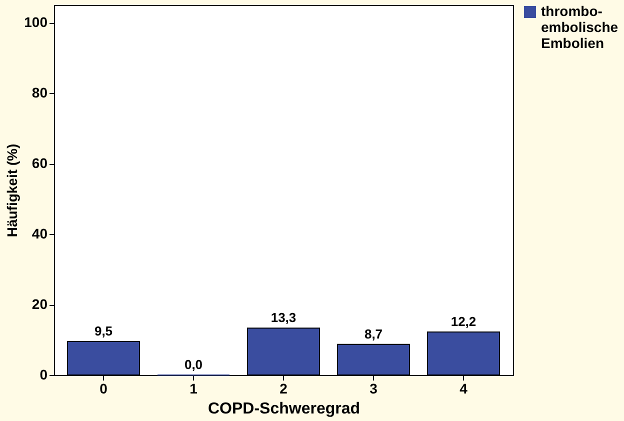 The width and height of the screenshot is (624, 421). Describe the element at coordinates (463, 322) in the screenshot. I see `text: 12,2` at that location.